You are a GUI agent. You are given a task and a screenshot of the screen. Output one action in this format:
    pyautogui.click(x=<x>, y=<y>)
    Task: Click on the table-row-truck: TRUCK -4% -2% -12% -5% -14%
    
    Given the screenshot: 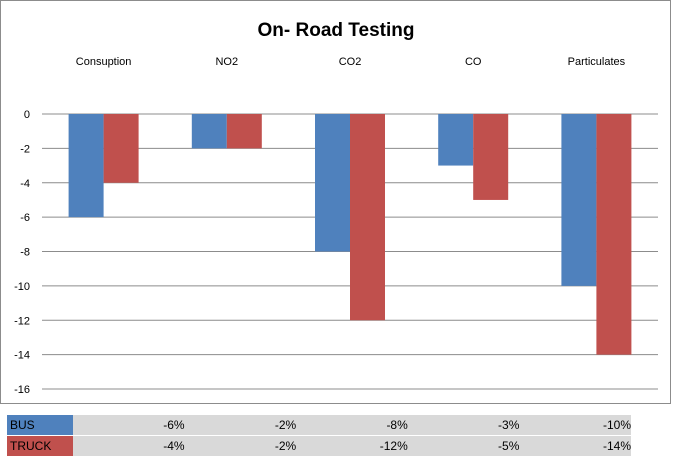 What is the action you would take?
    pyautogui.click(x=319, y=445)
    